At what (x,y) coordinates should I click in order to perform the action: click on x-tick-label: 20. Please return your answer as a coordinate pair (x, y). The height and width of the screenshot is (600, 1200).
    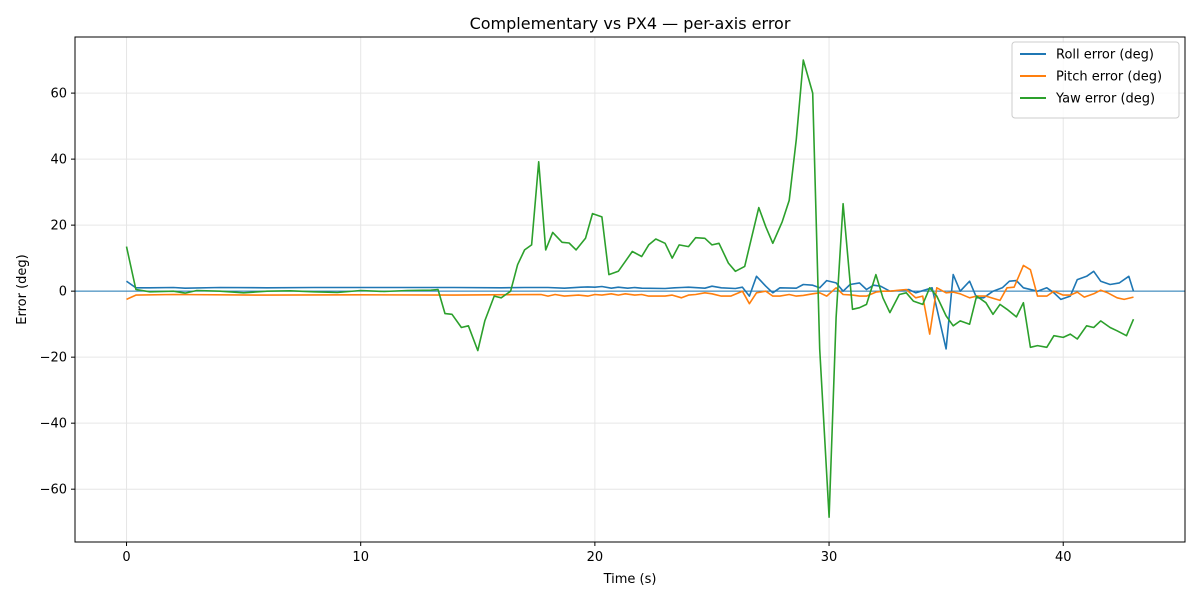
    Looking at the image, I should click on (595, 557).